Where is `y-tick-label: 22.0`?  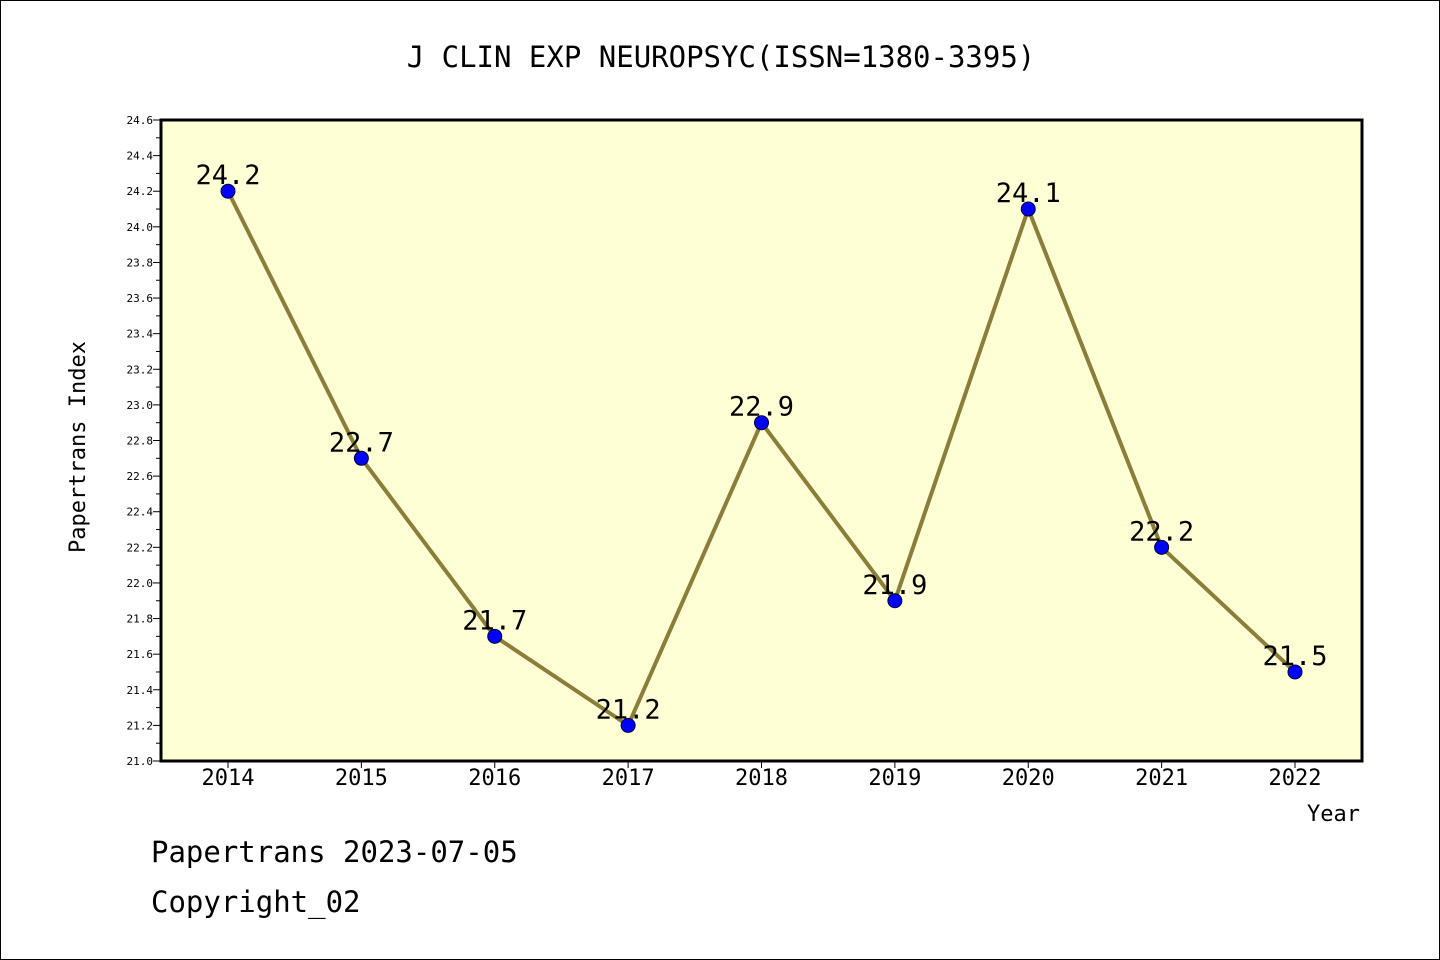 y-tick-label: 22.0 is located at coordinates (140, 583).